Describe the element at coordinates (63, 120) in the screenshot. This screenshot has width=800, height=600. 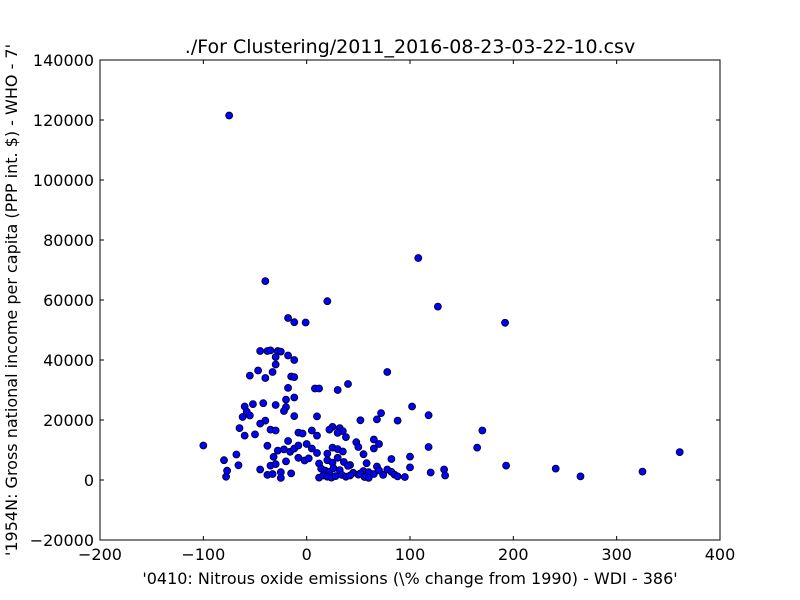
I see `y-tick-label: 120000` at that location.